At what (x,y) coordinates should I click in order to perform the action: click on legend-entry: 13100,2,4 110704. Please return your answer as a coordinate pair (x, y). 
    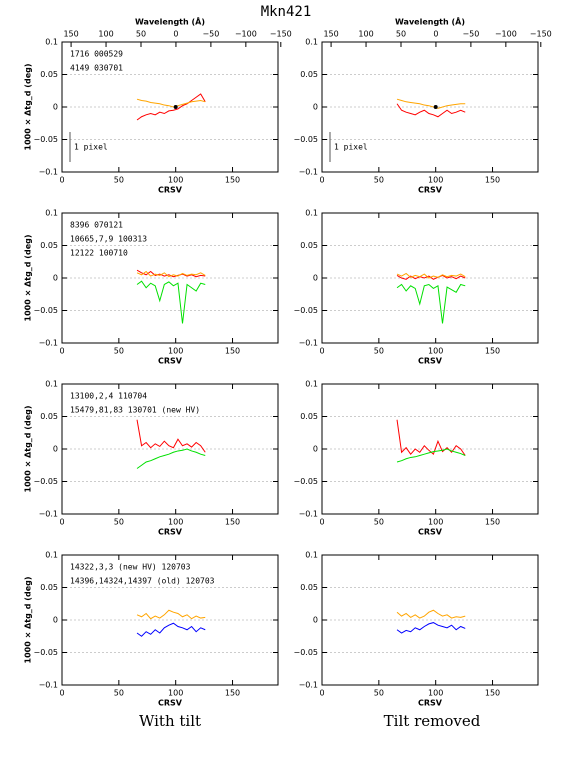
    Looking at the image, I should click on (108, 396).